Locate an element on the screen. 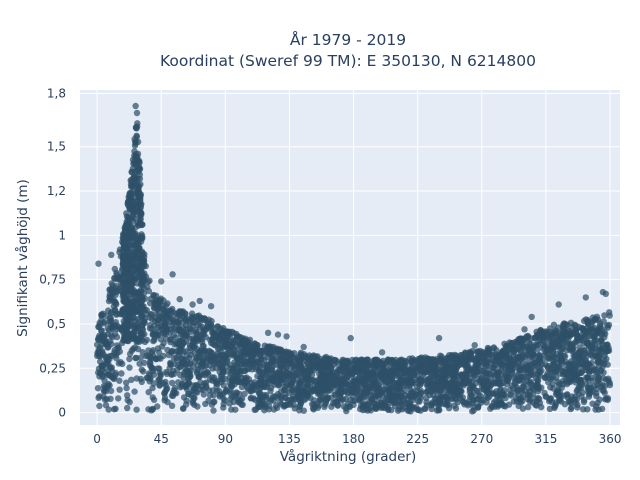 Image resolution: width=640 pixels, height=480 pixels. x-tick-label: 45 is located at coordinates (161, 439).